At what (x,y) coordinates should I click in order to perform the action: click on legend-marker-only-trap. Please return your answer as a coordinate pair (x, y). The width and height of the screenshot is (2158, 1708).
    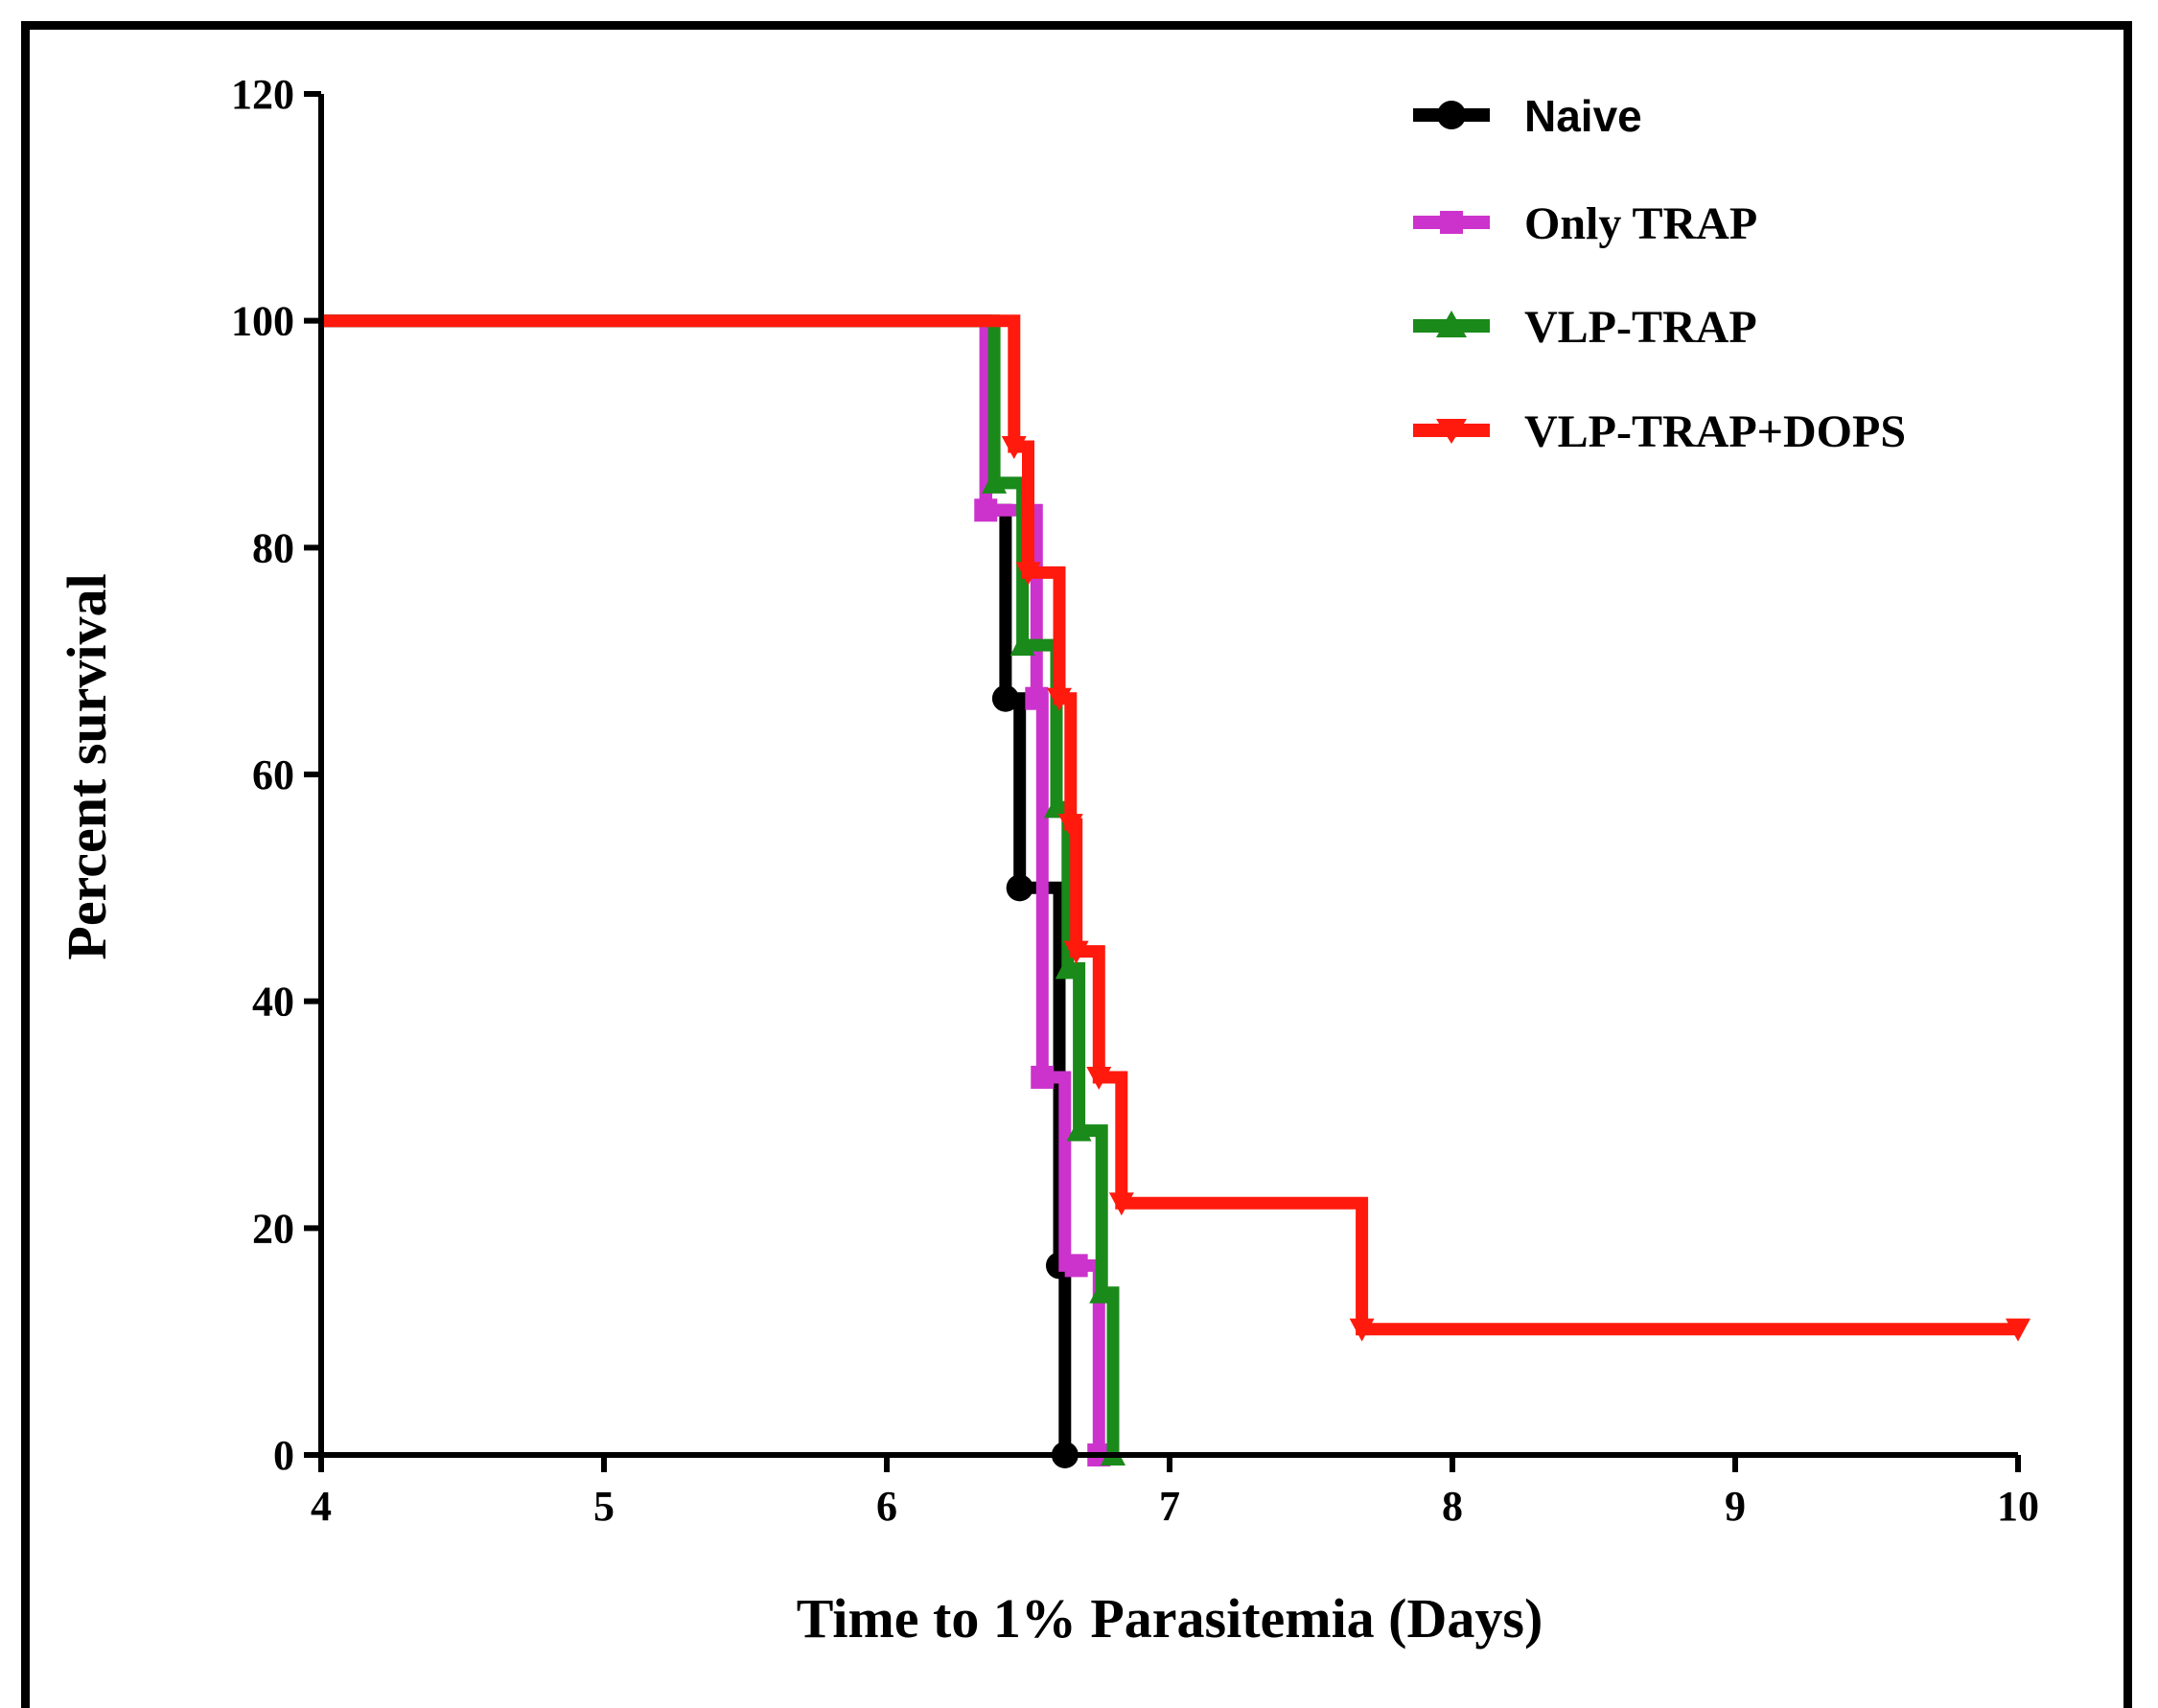
    Looking at the image, I should click on (1452, 222).